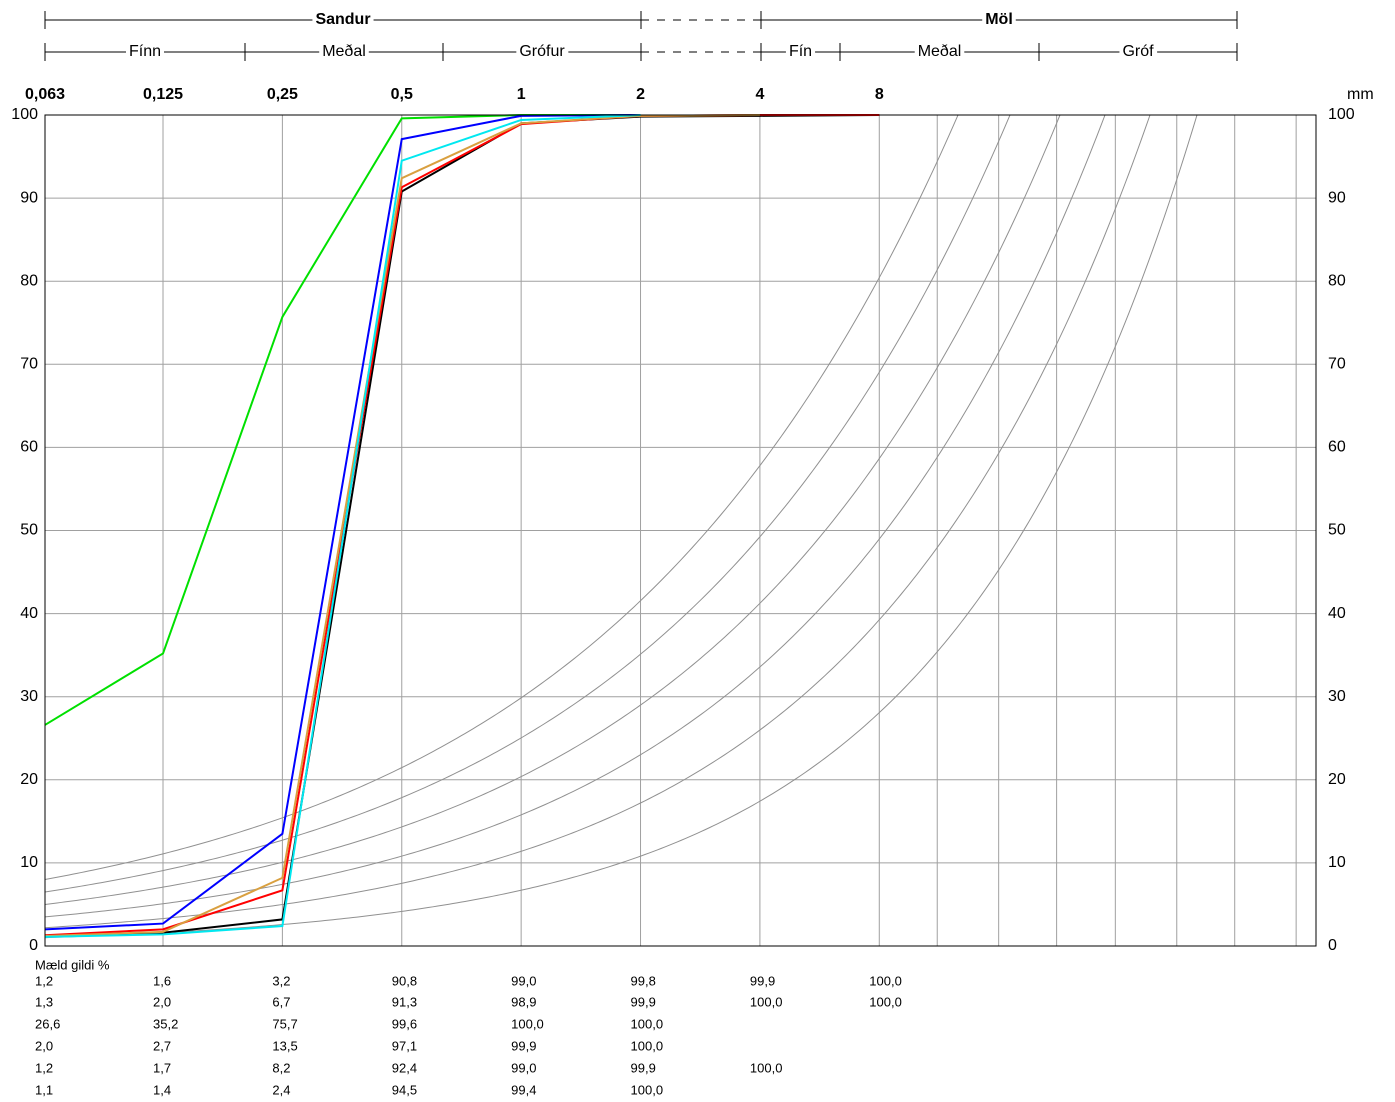  Describe the element at coordinates (33, 945) in the screenshot. I see `y-tick-label: 0` at that location.